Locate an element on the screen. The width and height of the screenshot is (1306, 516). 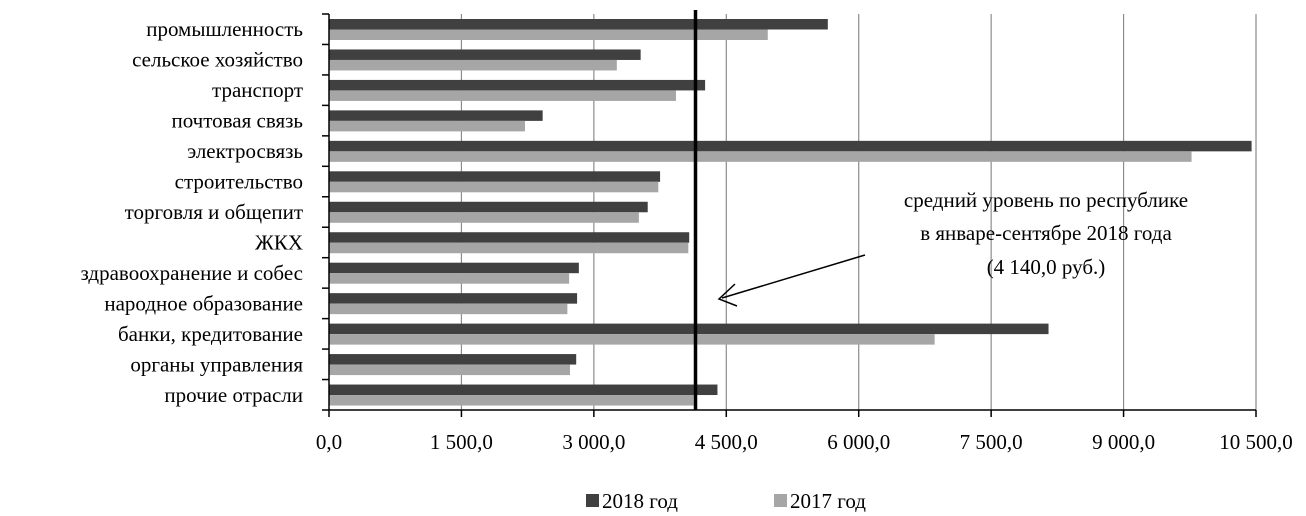
legend-label-2017: 2017 год is located at coordinates (828, 501).